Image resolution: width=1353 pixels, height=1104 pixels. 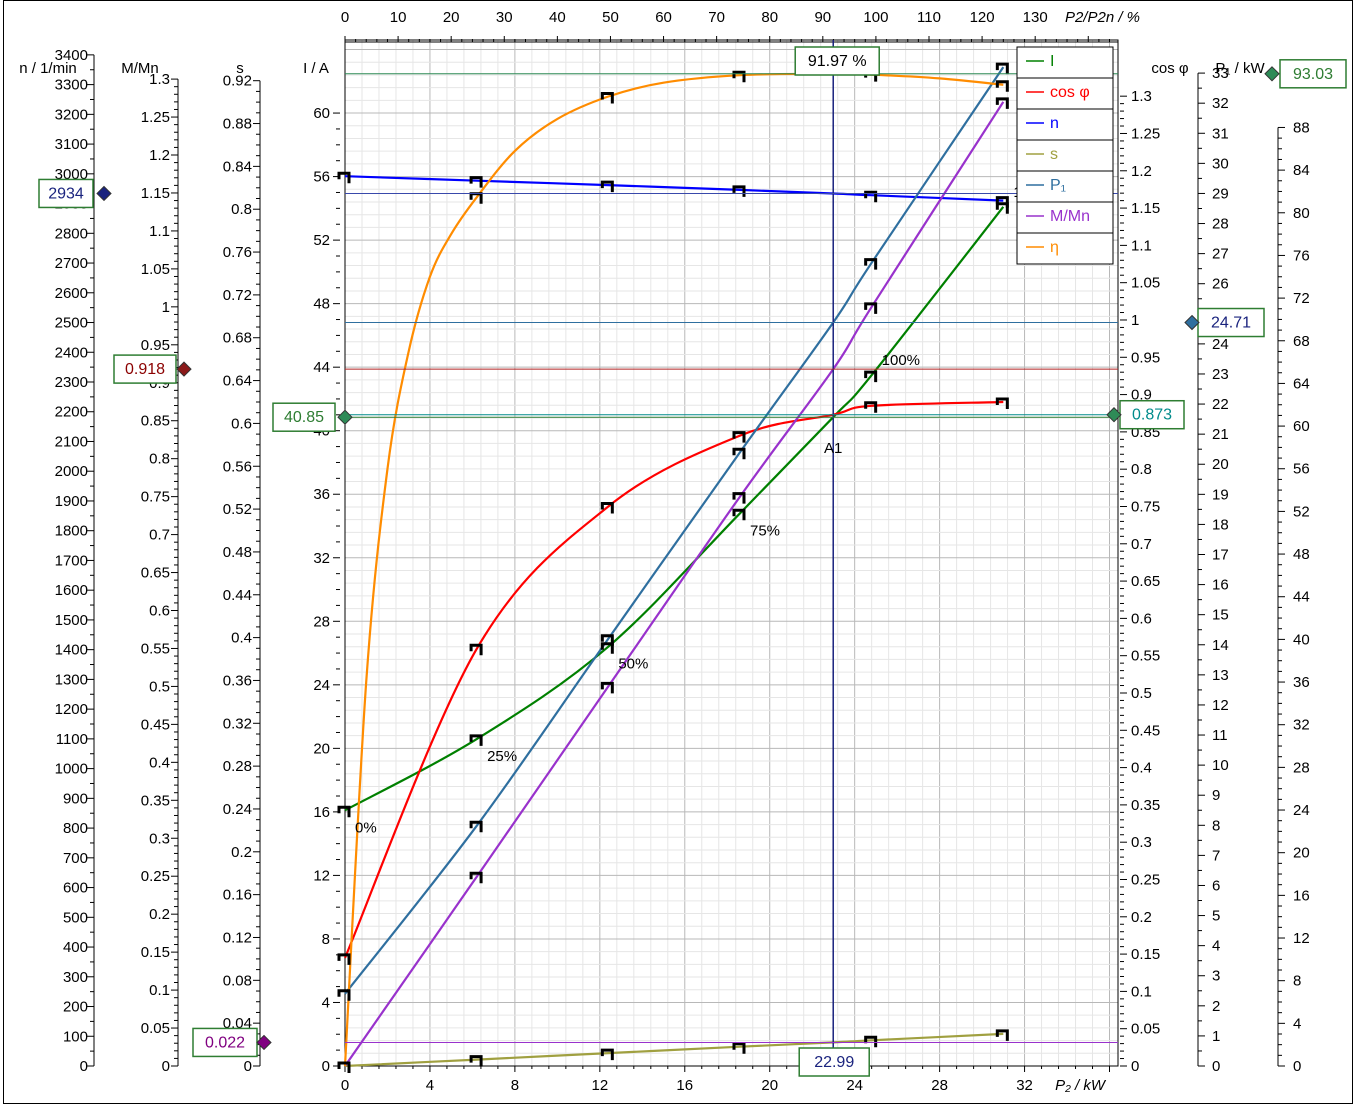 I want to click on axis-tick-label-n: 1400, so click(x=71, y=650).